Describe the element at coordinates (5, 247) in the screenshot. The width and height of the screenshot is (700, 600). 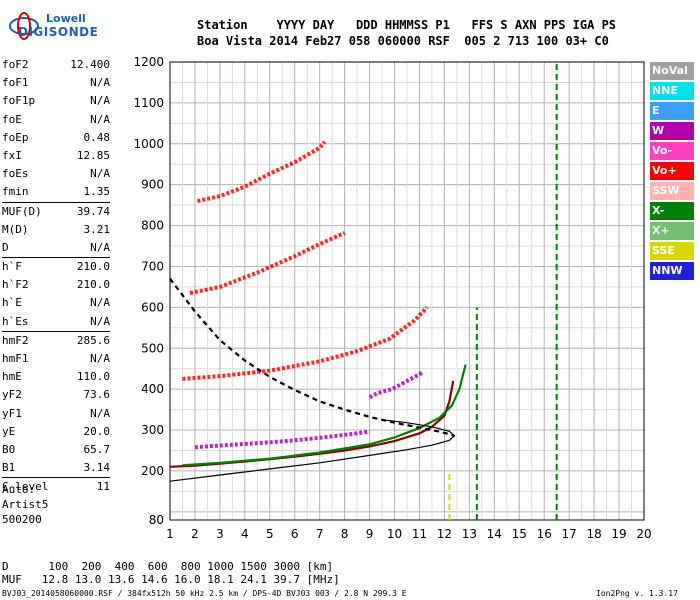
I see `param-name: D` at that location.